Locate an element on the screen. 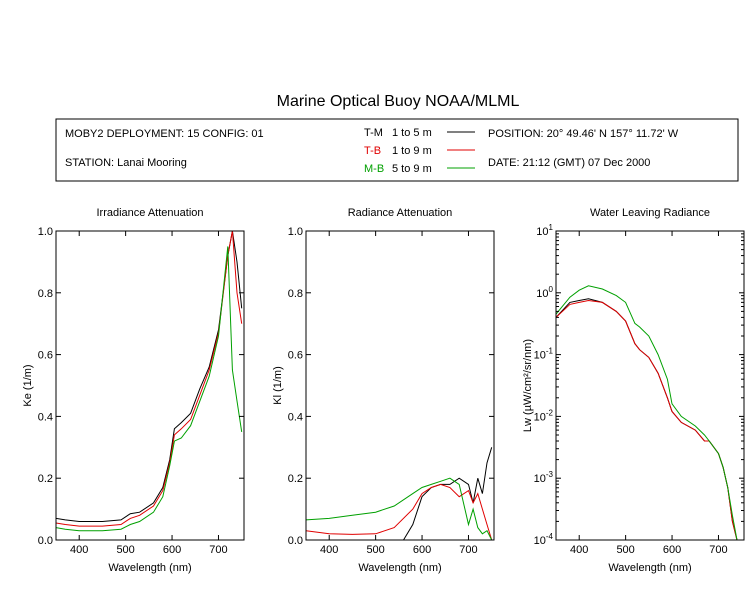  date-text: DATE: 21:12 (GMT) 07 Dec 2000 is located at coordinates (569, 163).